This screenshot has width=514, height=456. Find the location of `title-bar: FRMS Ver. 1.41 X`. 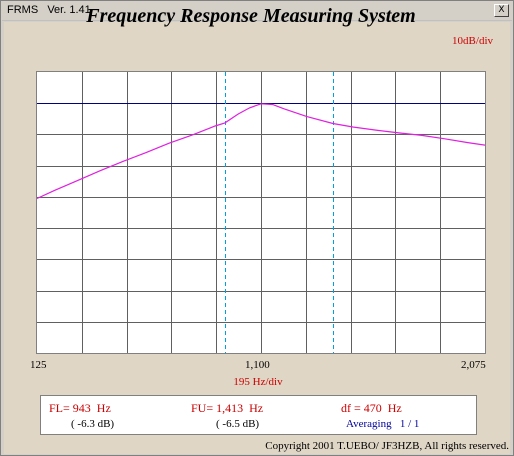

title-bar: FRMS Ver. 1.41 X is located at coordinates (257, 11).